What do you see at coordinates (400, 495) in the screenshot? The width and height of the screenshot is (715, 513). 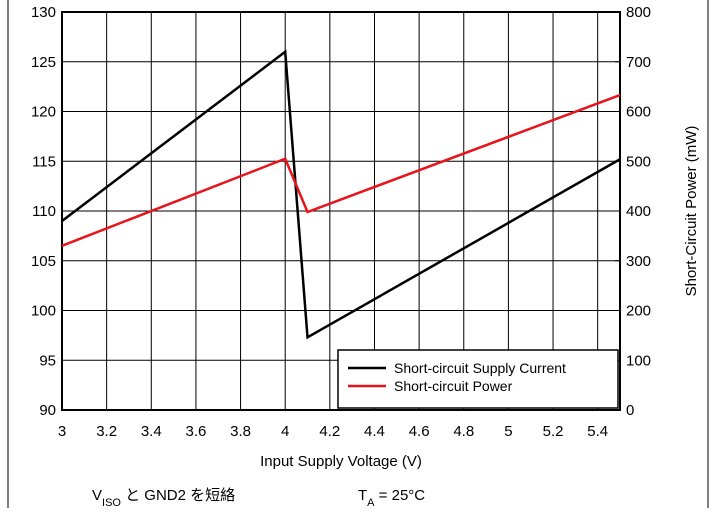 I see `annotation-text: = 25°C` at bounding box center [400, 495].